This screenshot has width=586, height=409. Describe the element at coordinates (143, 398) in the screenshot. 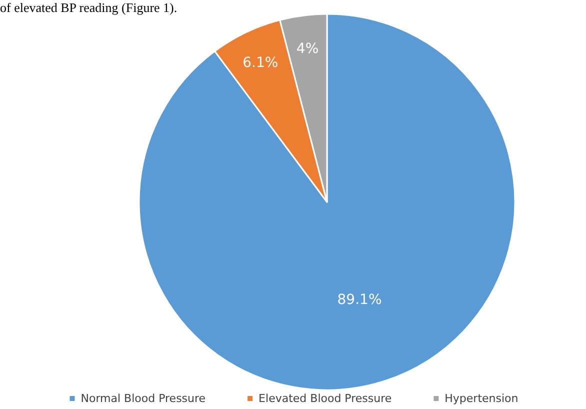

I see `legend-label: Normal Blood Pressure` at that location.